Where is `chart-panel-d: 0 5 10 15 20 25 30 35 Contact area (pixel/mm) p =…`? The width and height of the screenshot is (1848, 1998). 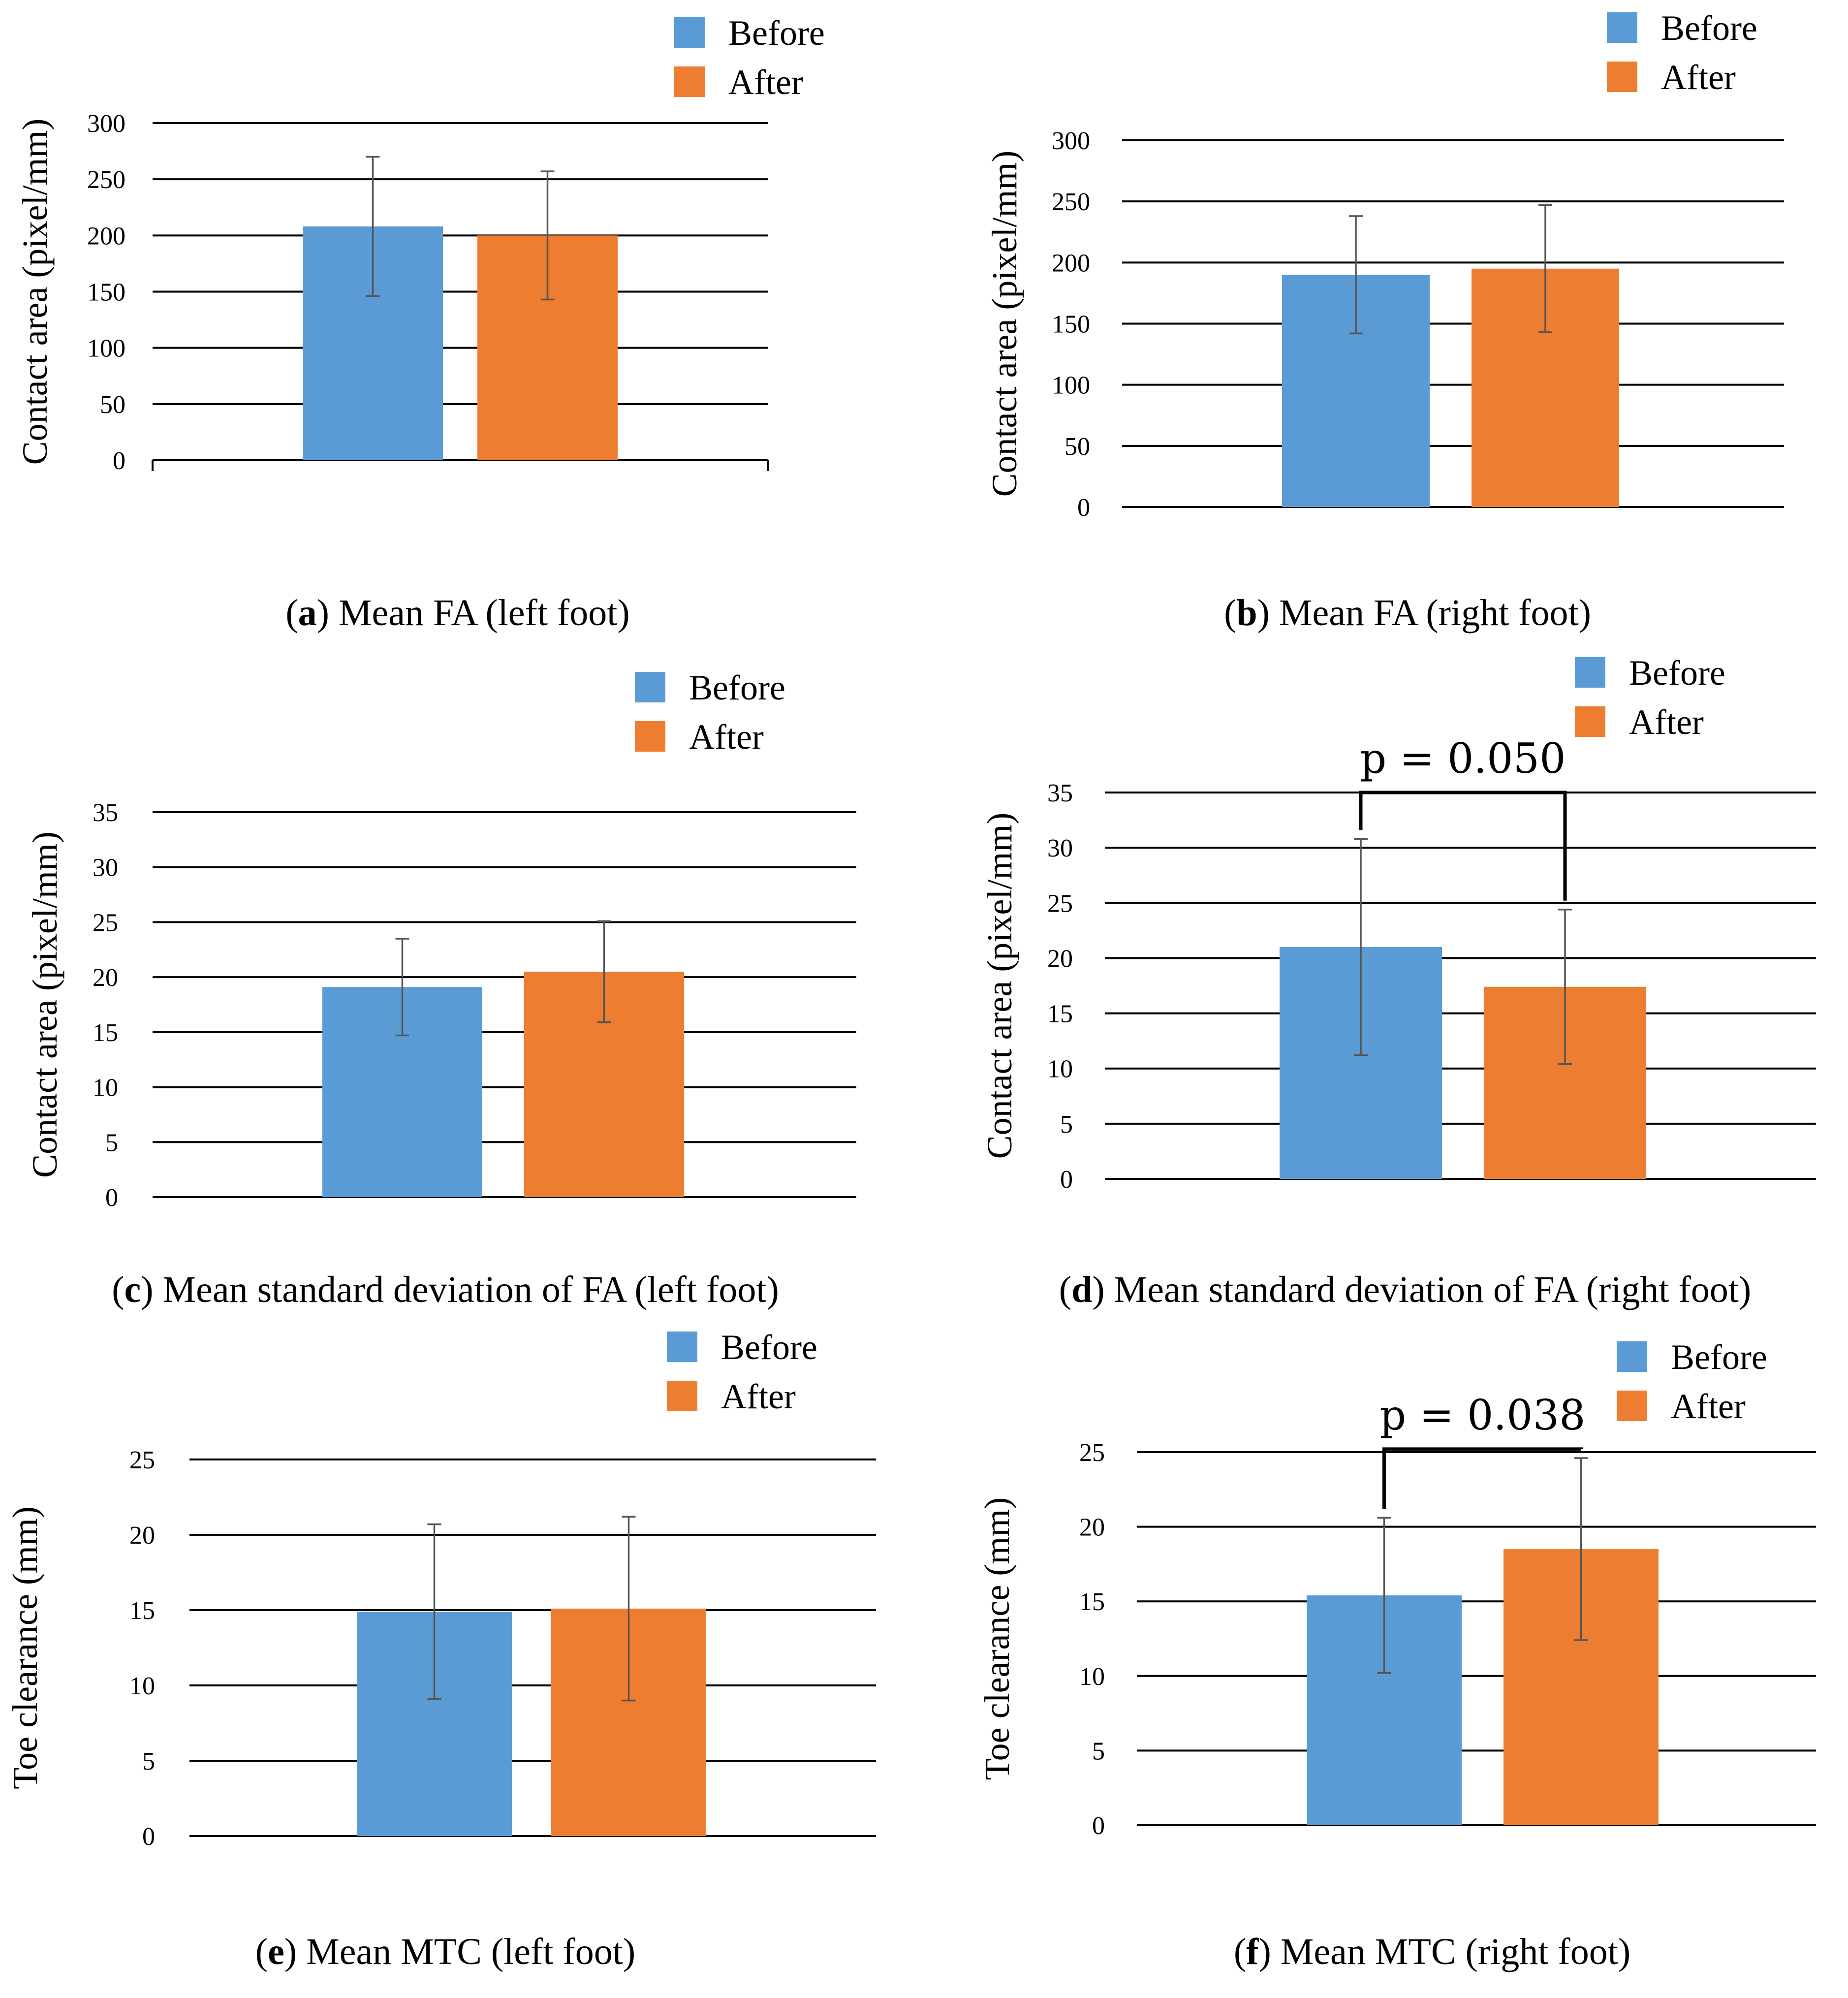 chart-panel-d: 0 5 10 15 20 25 30 35 Contact area (pixel/mm) p =… is located at coordinates (1398, 981).